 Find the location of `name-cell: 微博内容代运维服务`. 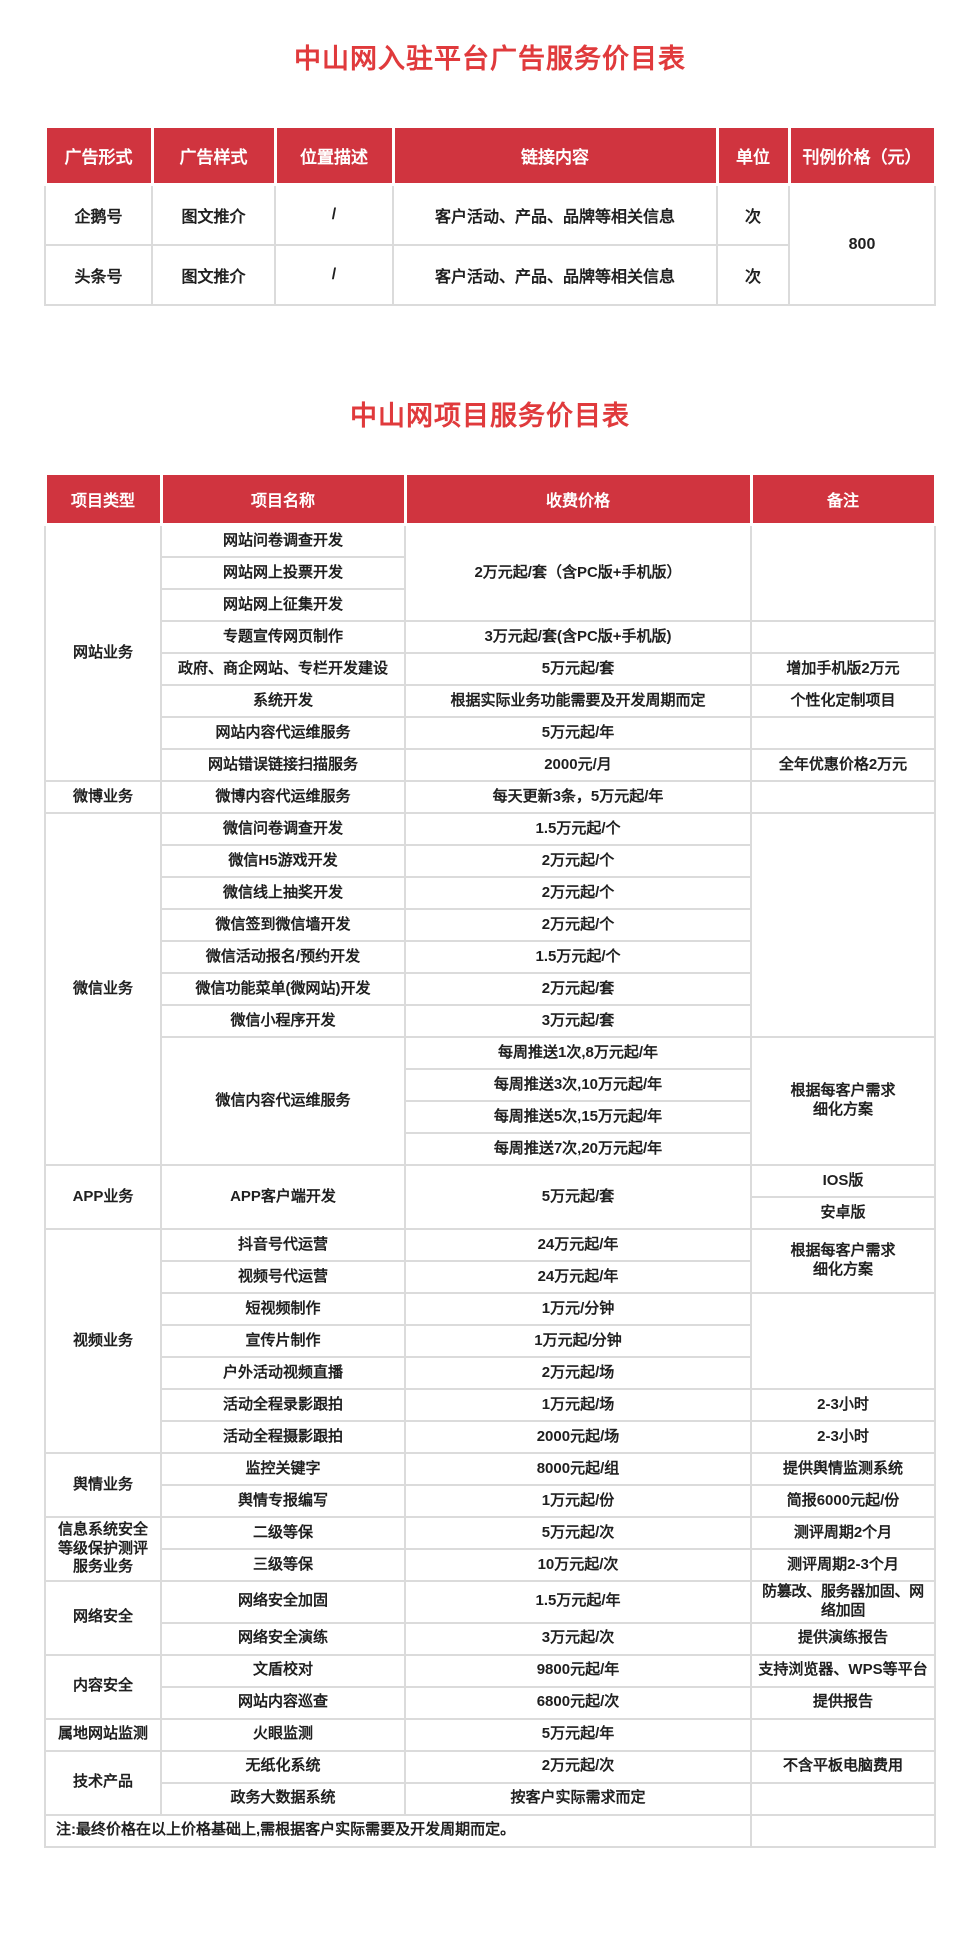

name-cell: 微博内容代运维服务 is located at coordinates (283, 797).